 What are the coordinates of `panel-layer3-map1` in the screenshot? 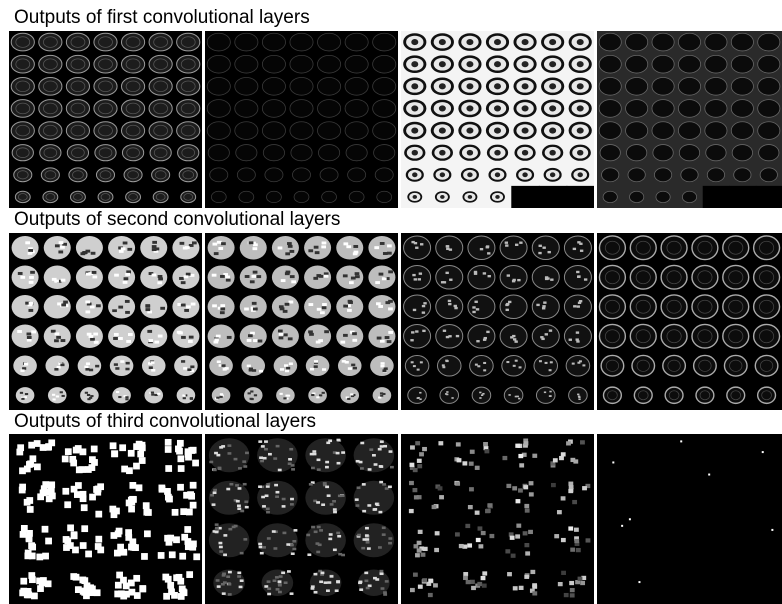 It's located at (105, 519).